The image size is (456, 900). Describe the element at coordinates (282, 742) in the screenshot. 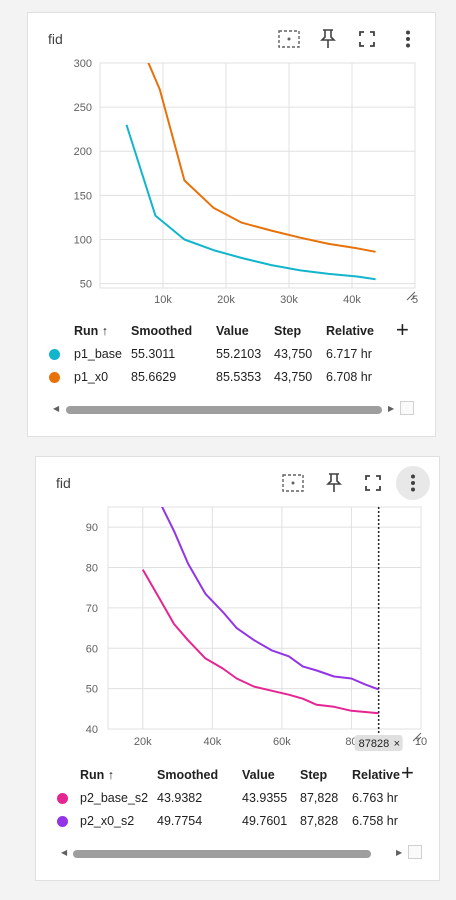

I see `x-tick-label: 60k` at that location.